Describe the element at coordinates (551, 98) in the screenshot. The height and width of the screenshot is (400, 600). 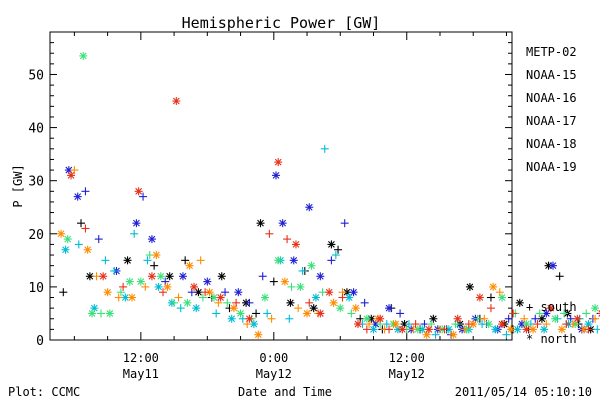
I see `legend-item-noaa-16: NOAA-16` at that location.